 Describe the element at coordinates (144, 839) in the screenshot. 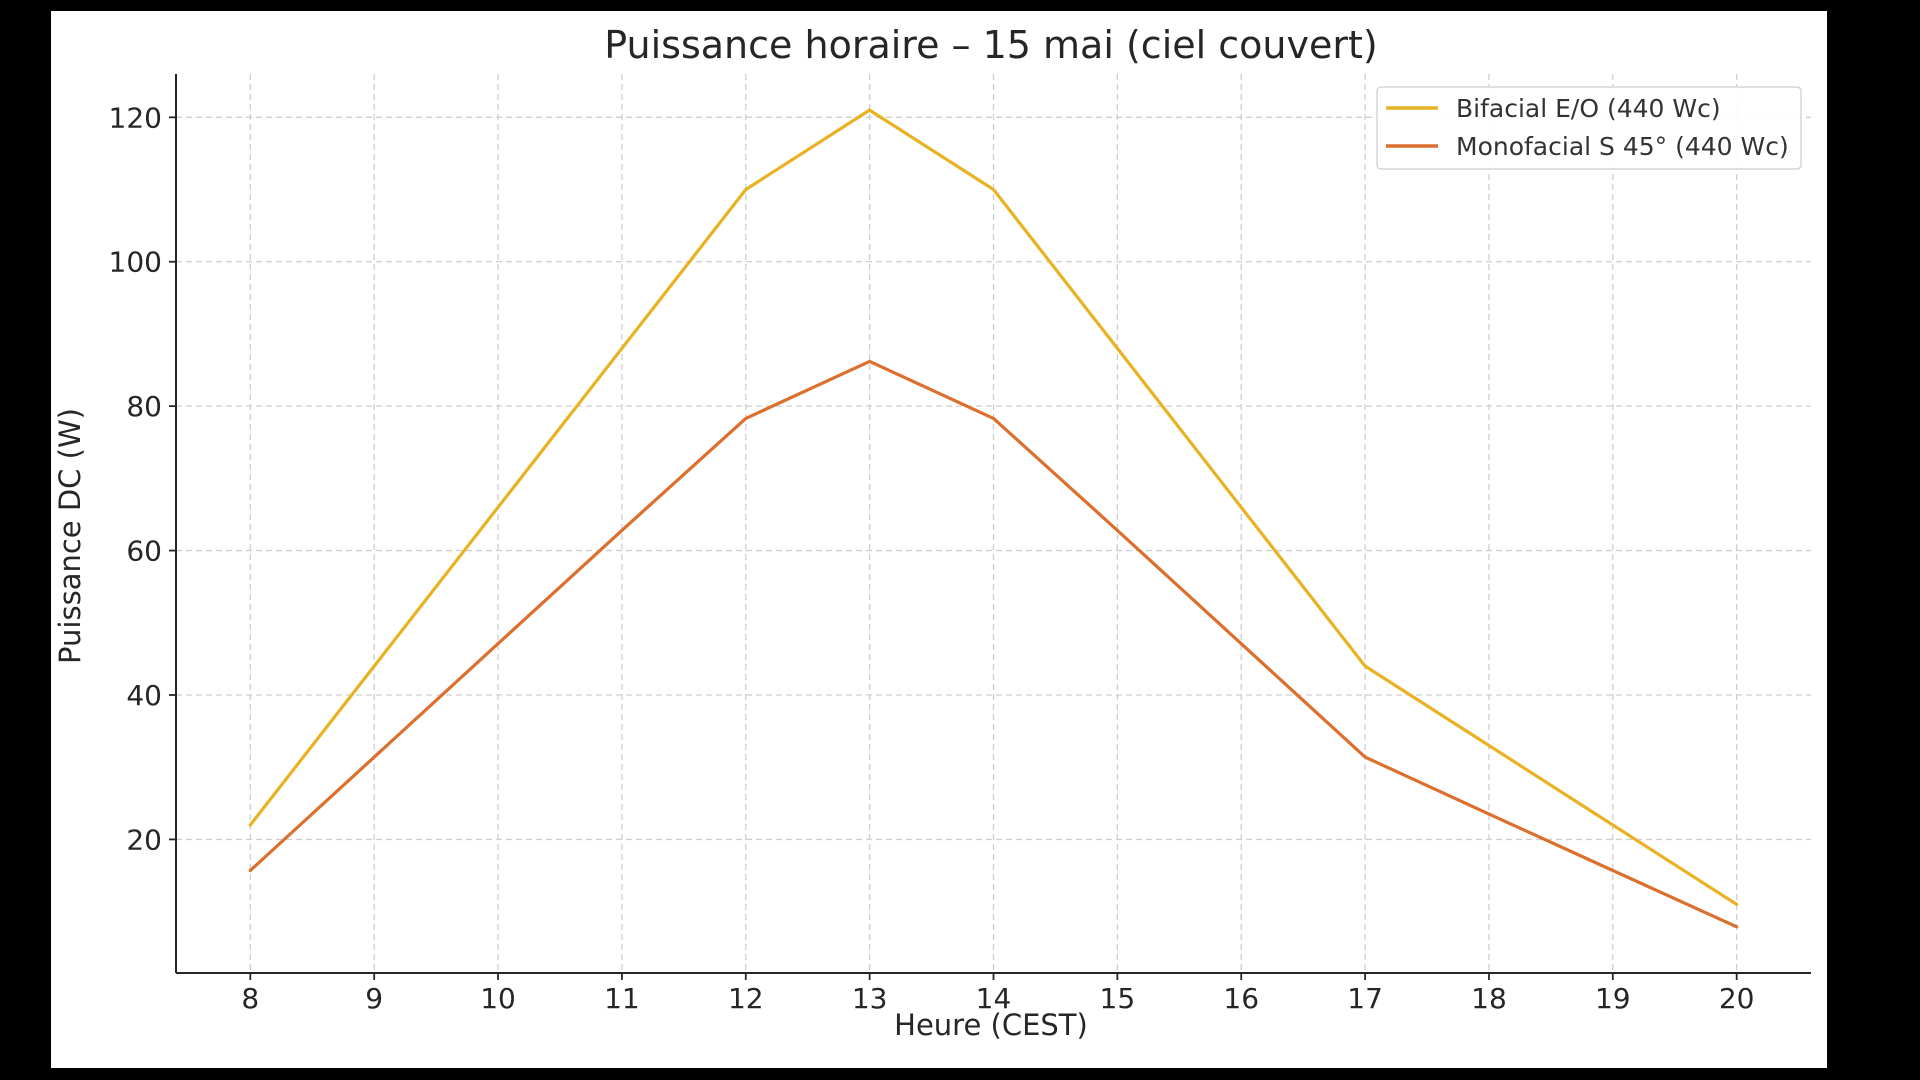

I see `y-tick-label: 20` at that location.